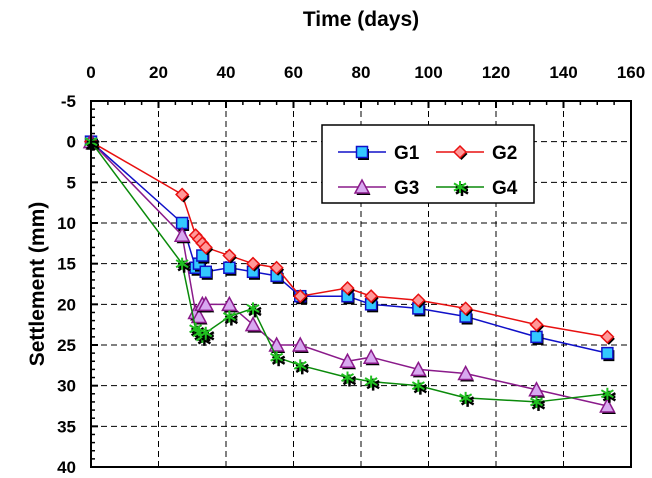 Image resolution: width=652 pixels, height=478 pixels. Describe the element at coordinates (71, 142) in the screenshot. I see `y-tick-label: 0` at that location.